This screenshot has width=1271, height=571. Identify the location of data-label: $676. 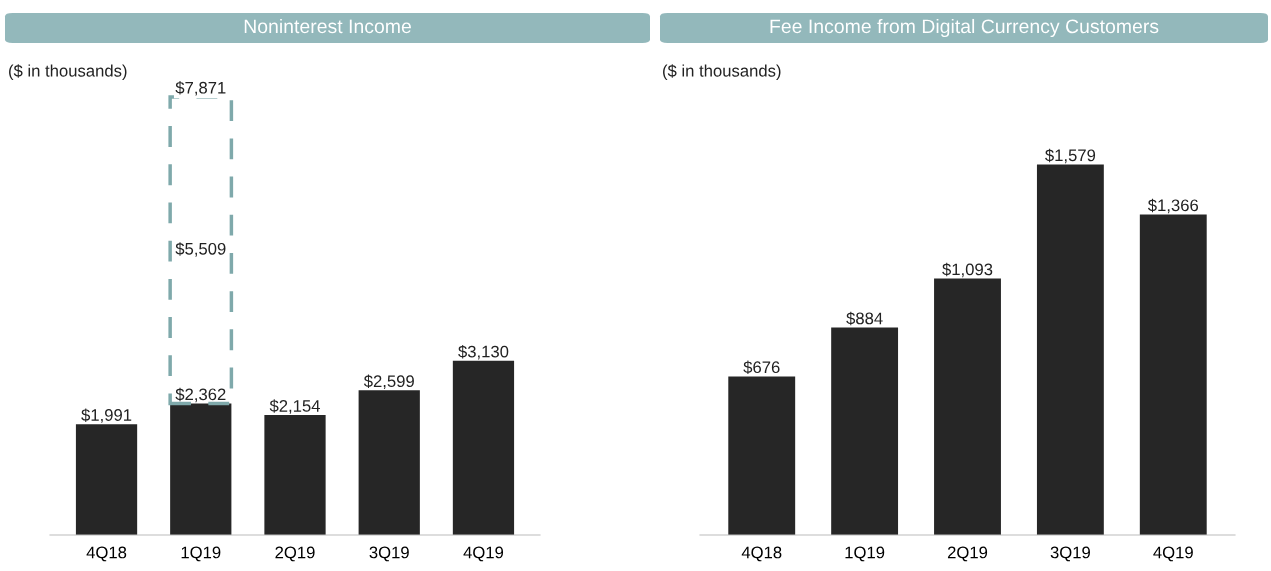
(761, 367).